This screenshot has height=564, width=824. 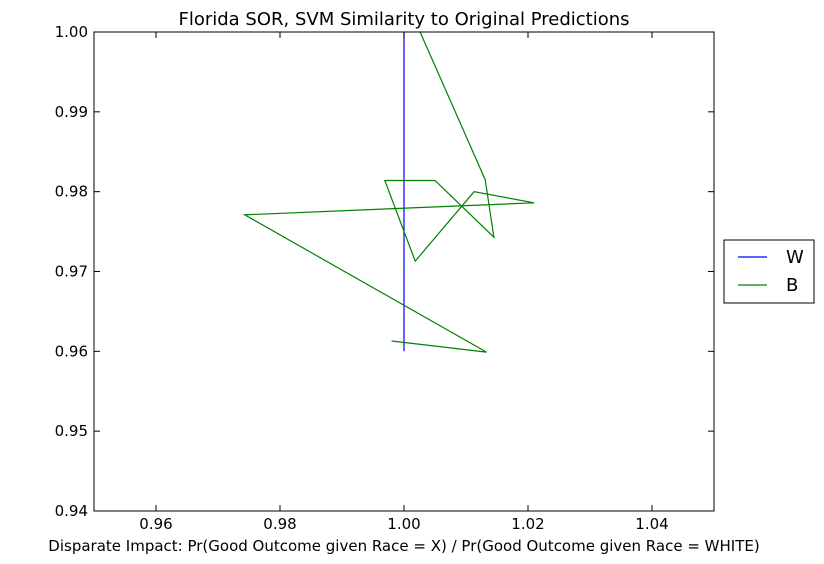 I want to click on x-tick-label: 1.02, so click(x=527, y=524).